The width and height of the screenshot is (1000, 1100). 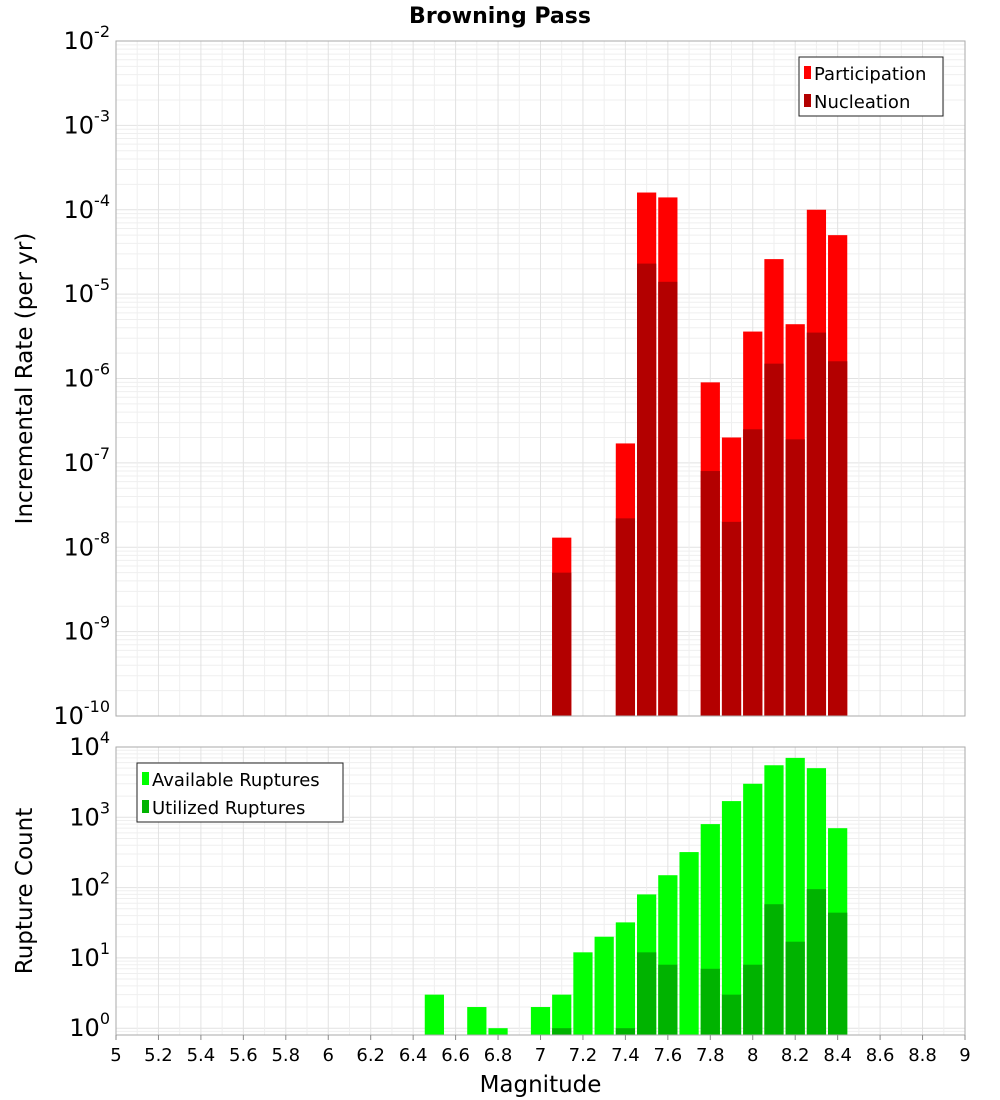 What do you see at coordinates (228, 808) in the screenshot?
I see `count-legend-label: Utilized Ruptures` at bounding box center [228, 808].